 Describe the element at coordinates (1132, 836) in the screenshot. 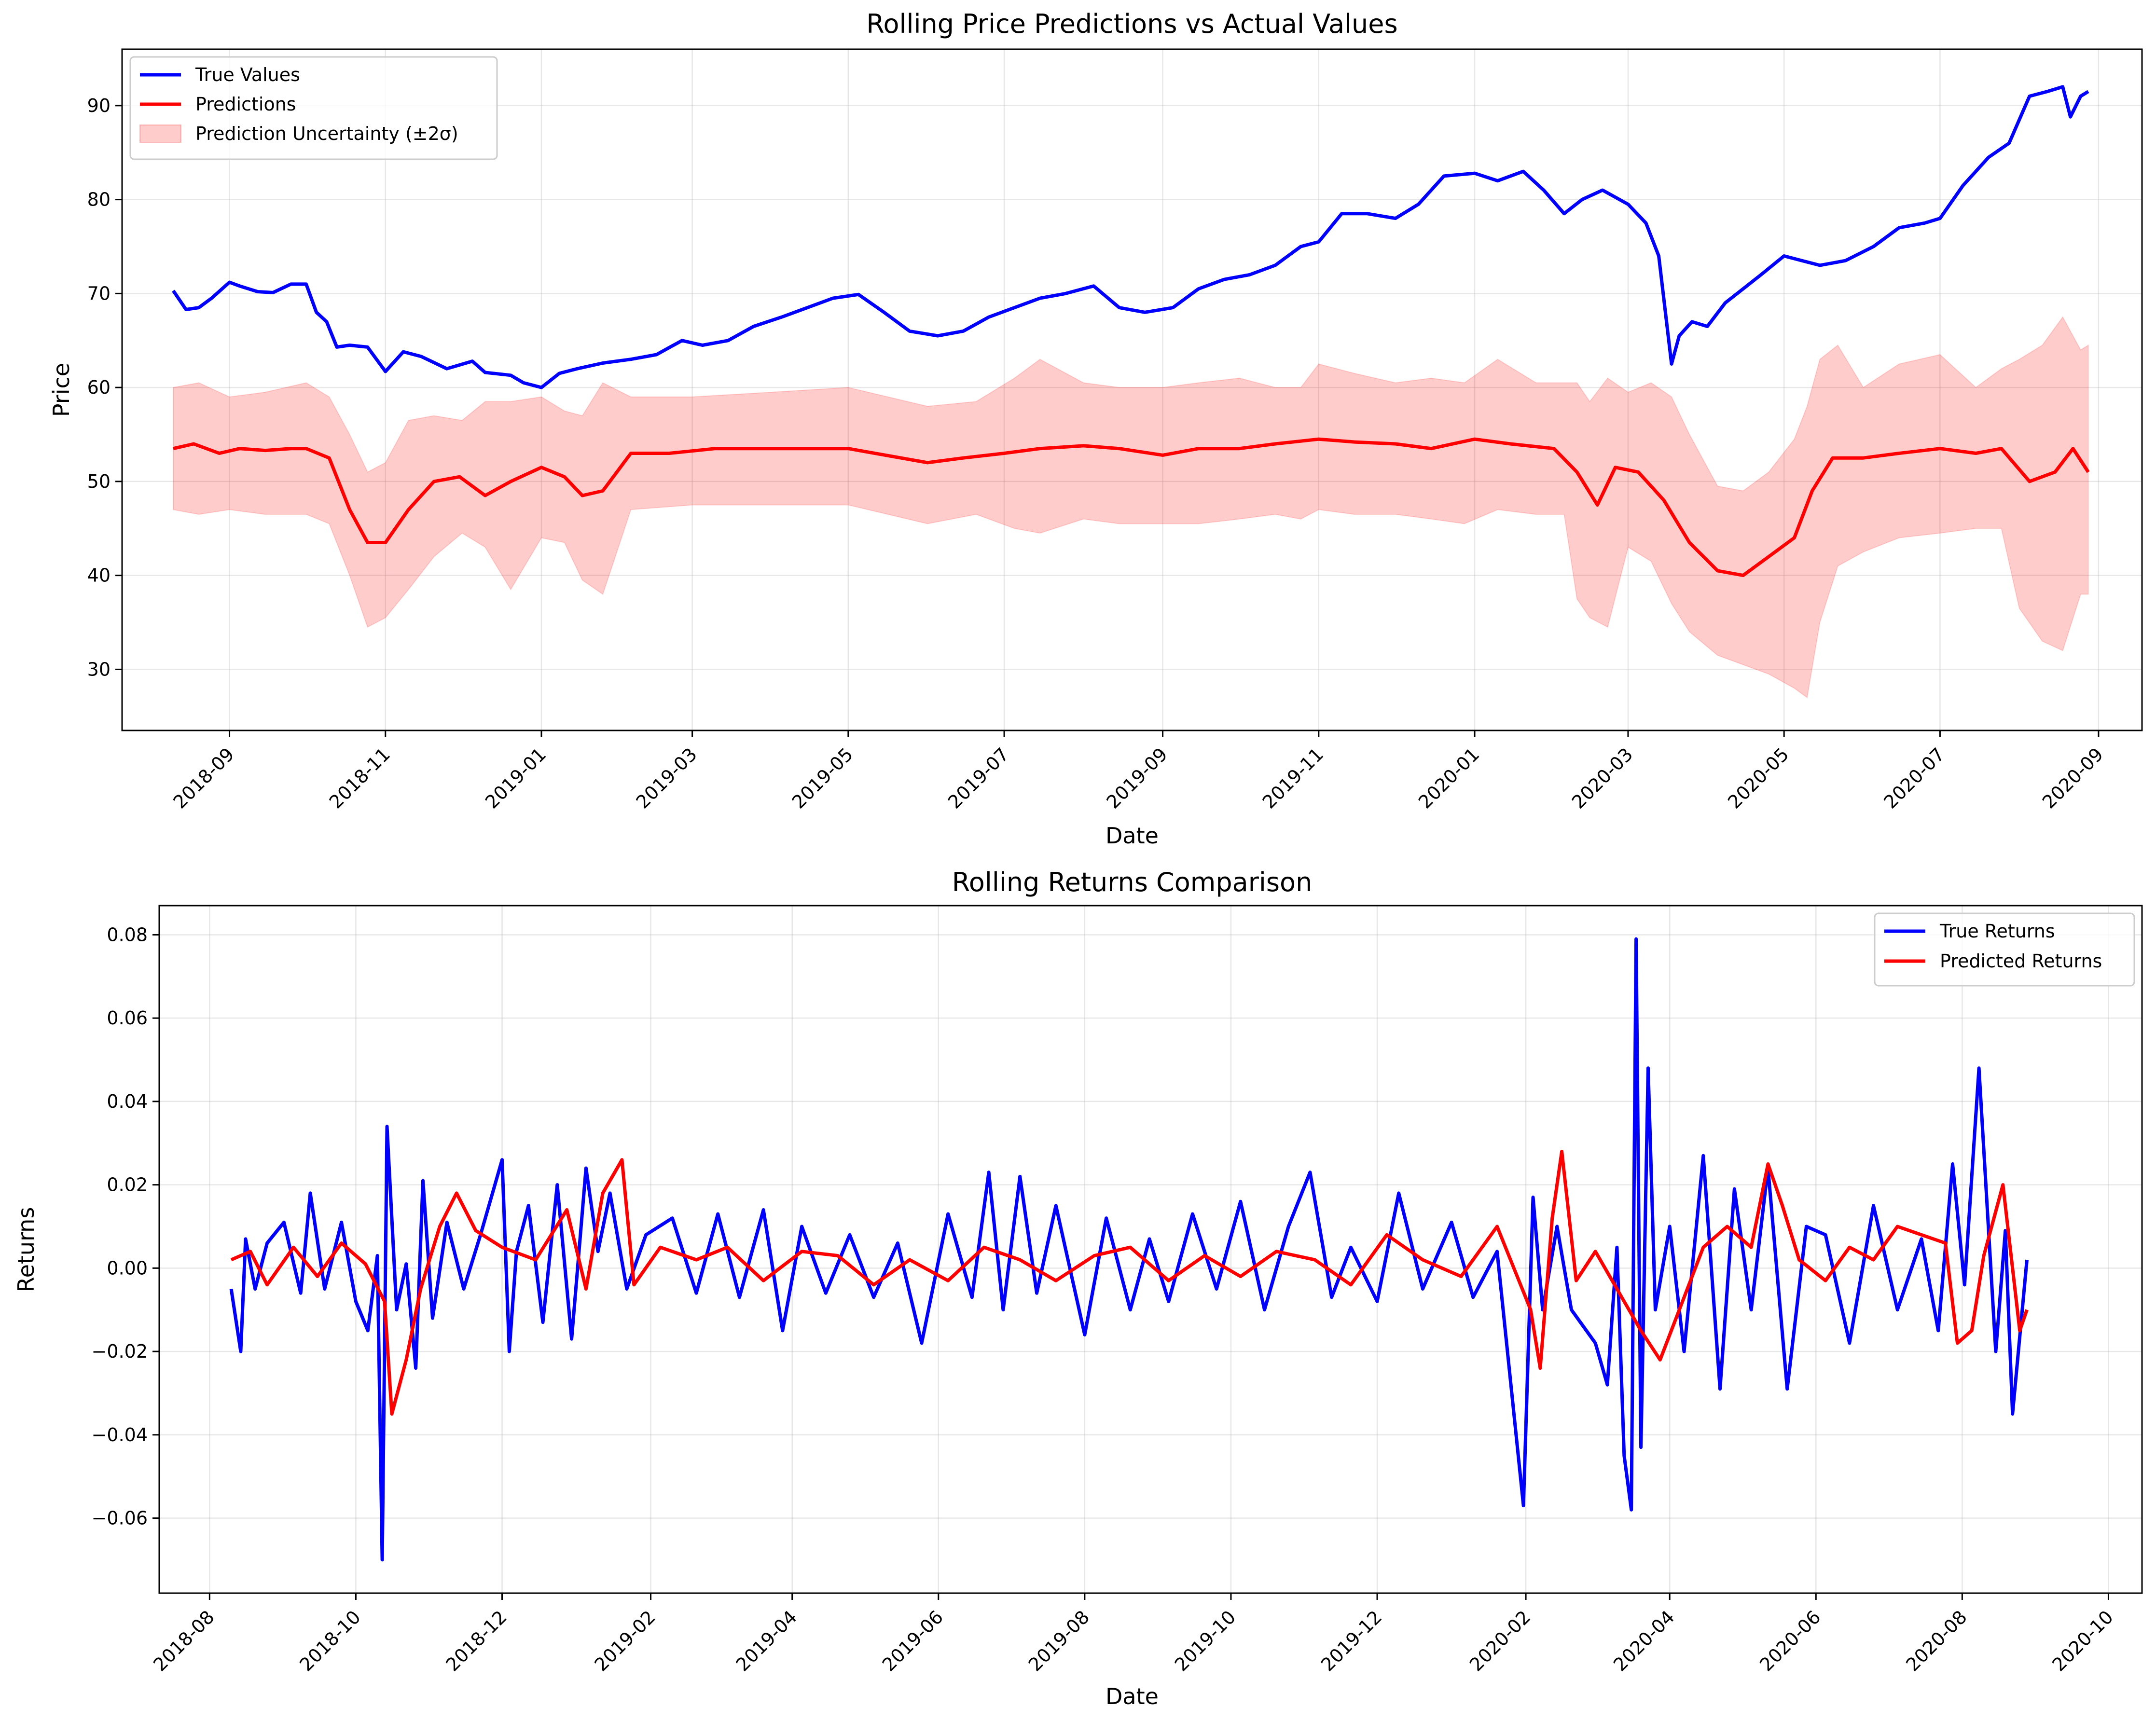

I see `price-x-axis-label: Date` at that location.